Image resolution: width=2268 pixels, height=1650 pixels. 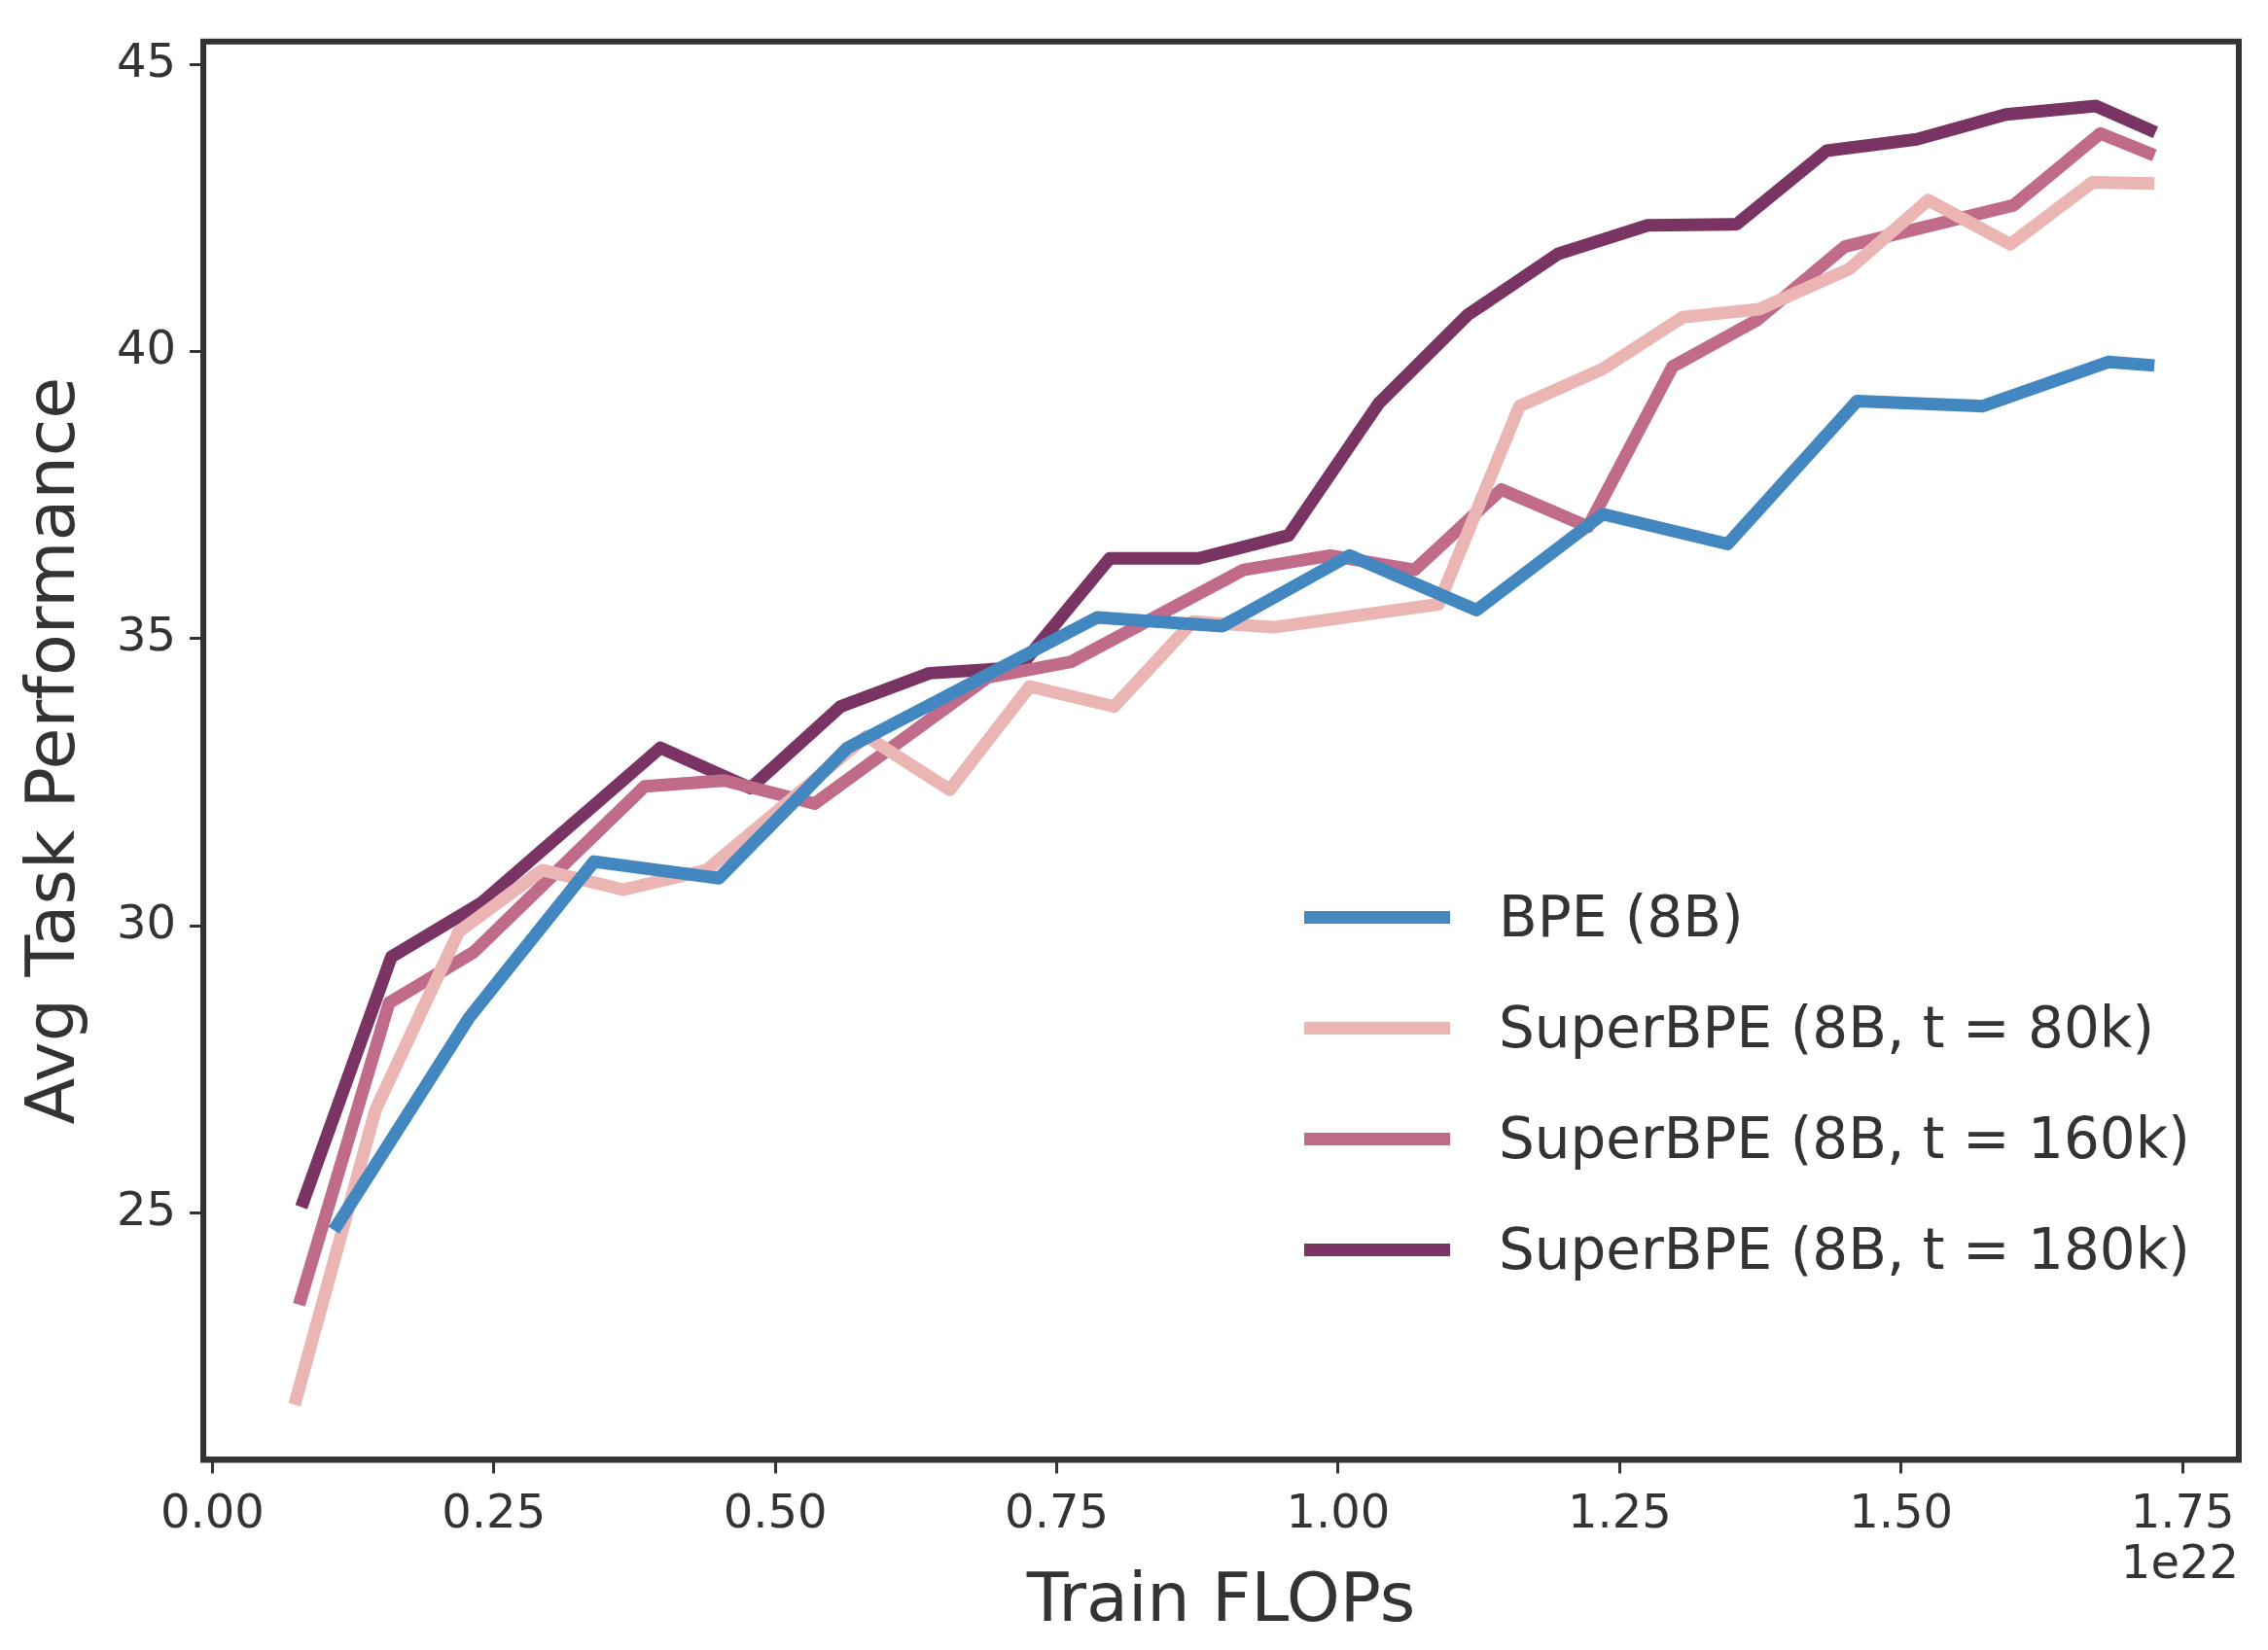 I want to click on legend-label: SuperBPE (8B, t = 160k), so click(x=1844, y=1139).